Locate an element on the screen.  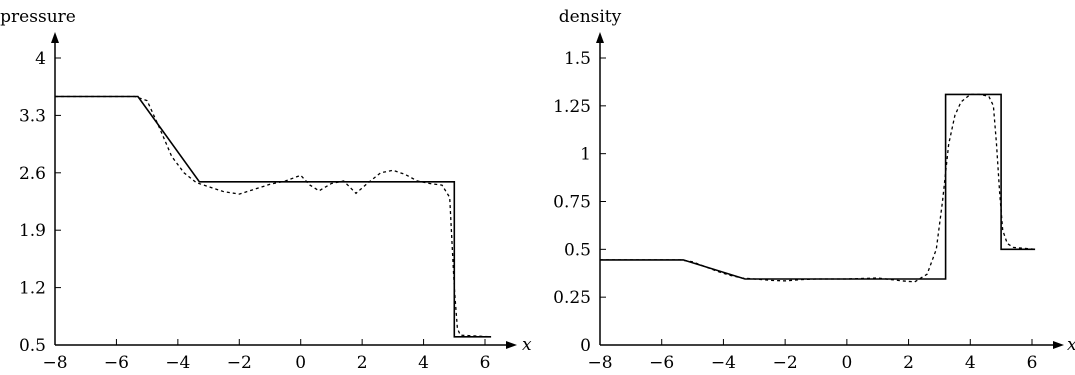
y-axis-label: density is located at coordinates (590, 17).